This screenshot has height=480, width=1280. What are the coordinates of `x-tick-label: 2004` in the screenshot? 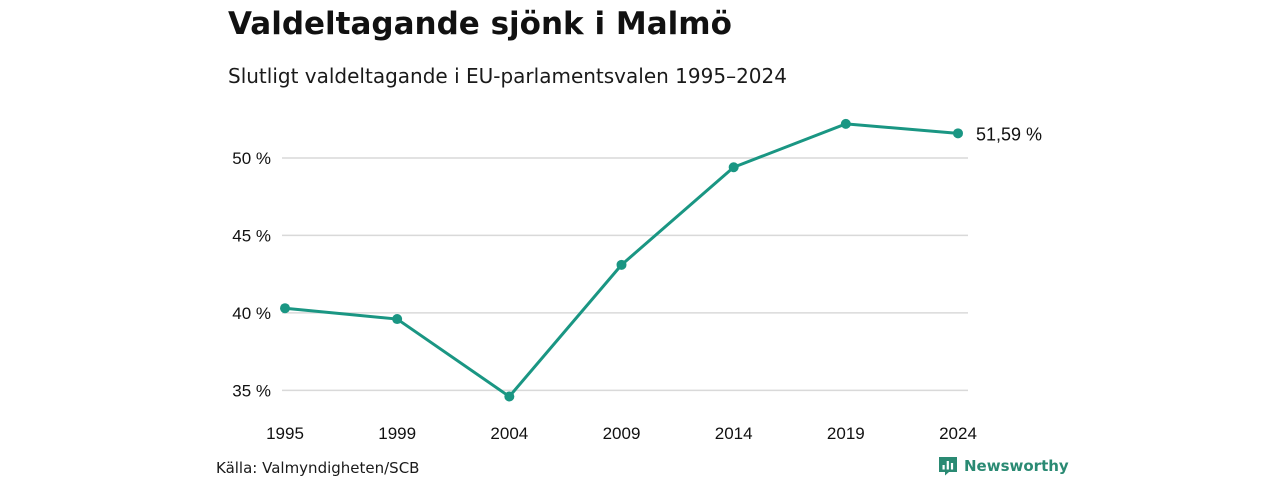 It's located at (509, 433).